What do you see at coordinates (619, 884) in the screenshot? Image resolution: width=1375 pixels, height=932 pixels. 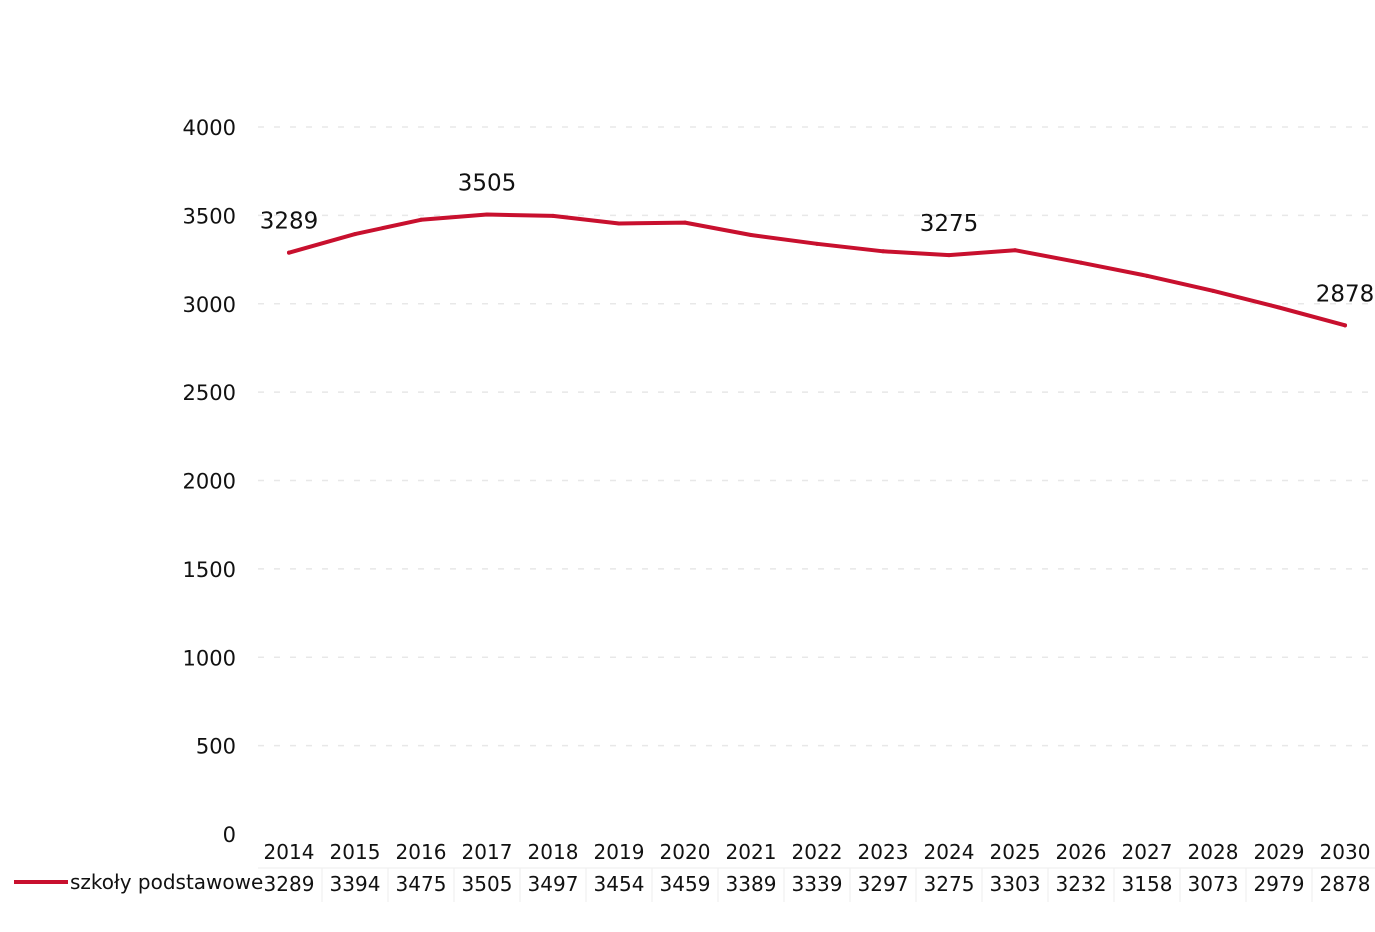 I see `table-value: 3454` at bounding box center [619, 884].